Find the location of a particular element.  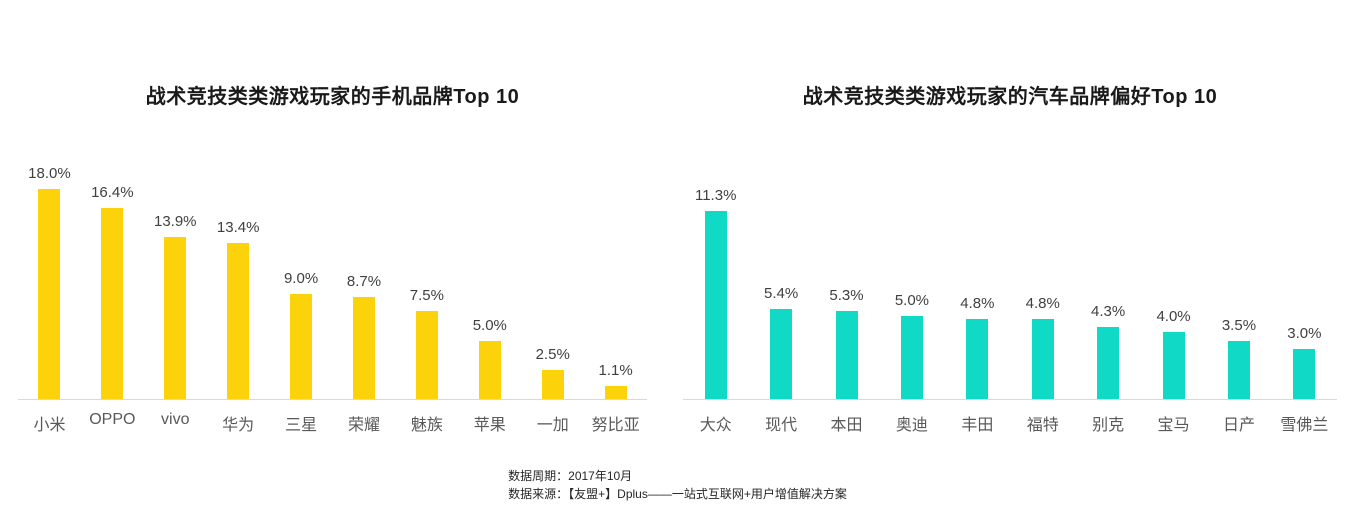

bar-column: 13.4% is located at coordinates (238, 277).